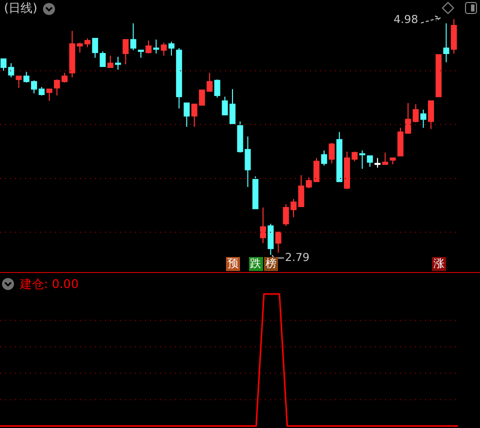 This screenshot has height=428, width=480. I want to click on annotation: 2.79, so click(297, 257).